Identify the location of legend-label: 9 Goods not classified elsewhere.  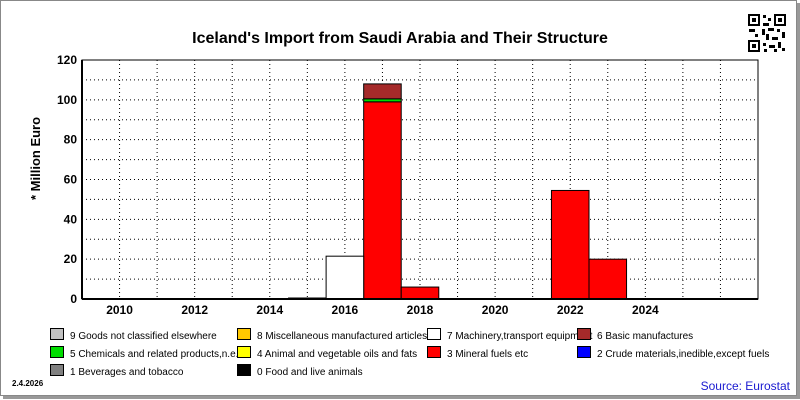
(143, 336).